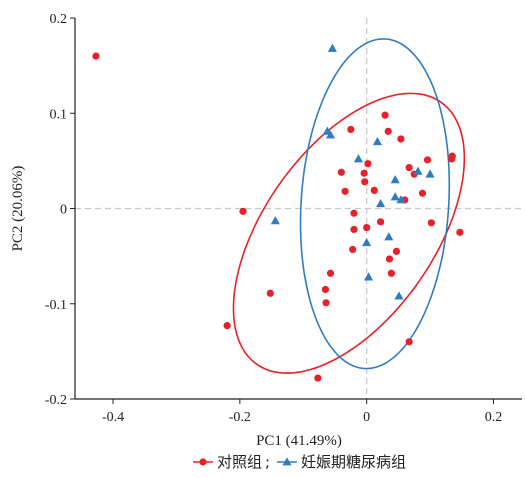 The image size is (525, 478). What do you see at coordinates (59, 19) in the screenshot?
I see `y-tick-label-5: 0.2` at bounding box center [59, 19].